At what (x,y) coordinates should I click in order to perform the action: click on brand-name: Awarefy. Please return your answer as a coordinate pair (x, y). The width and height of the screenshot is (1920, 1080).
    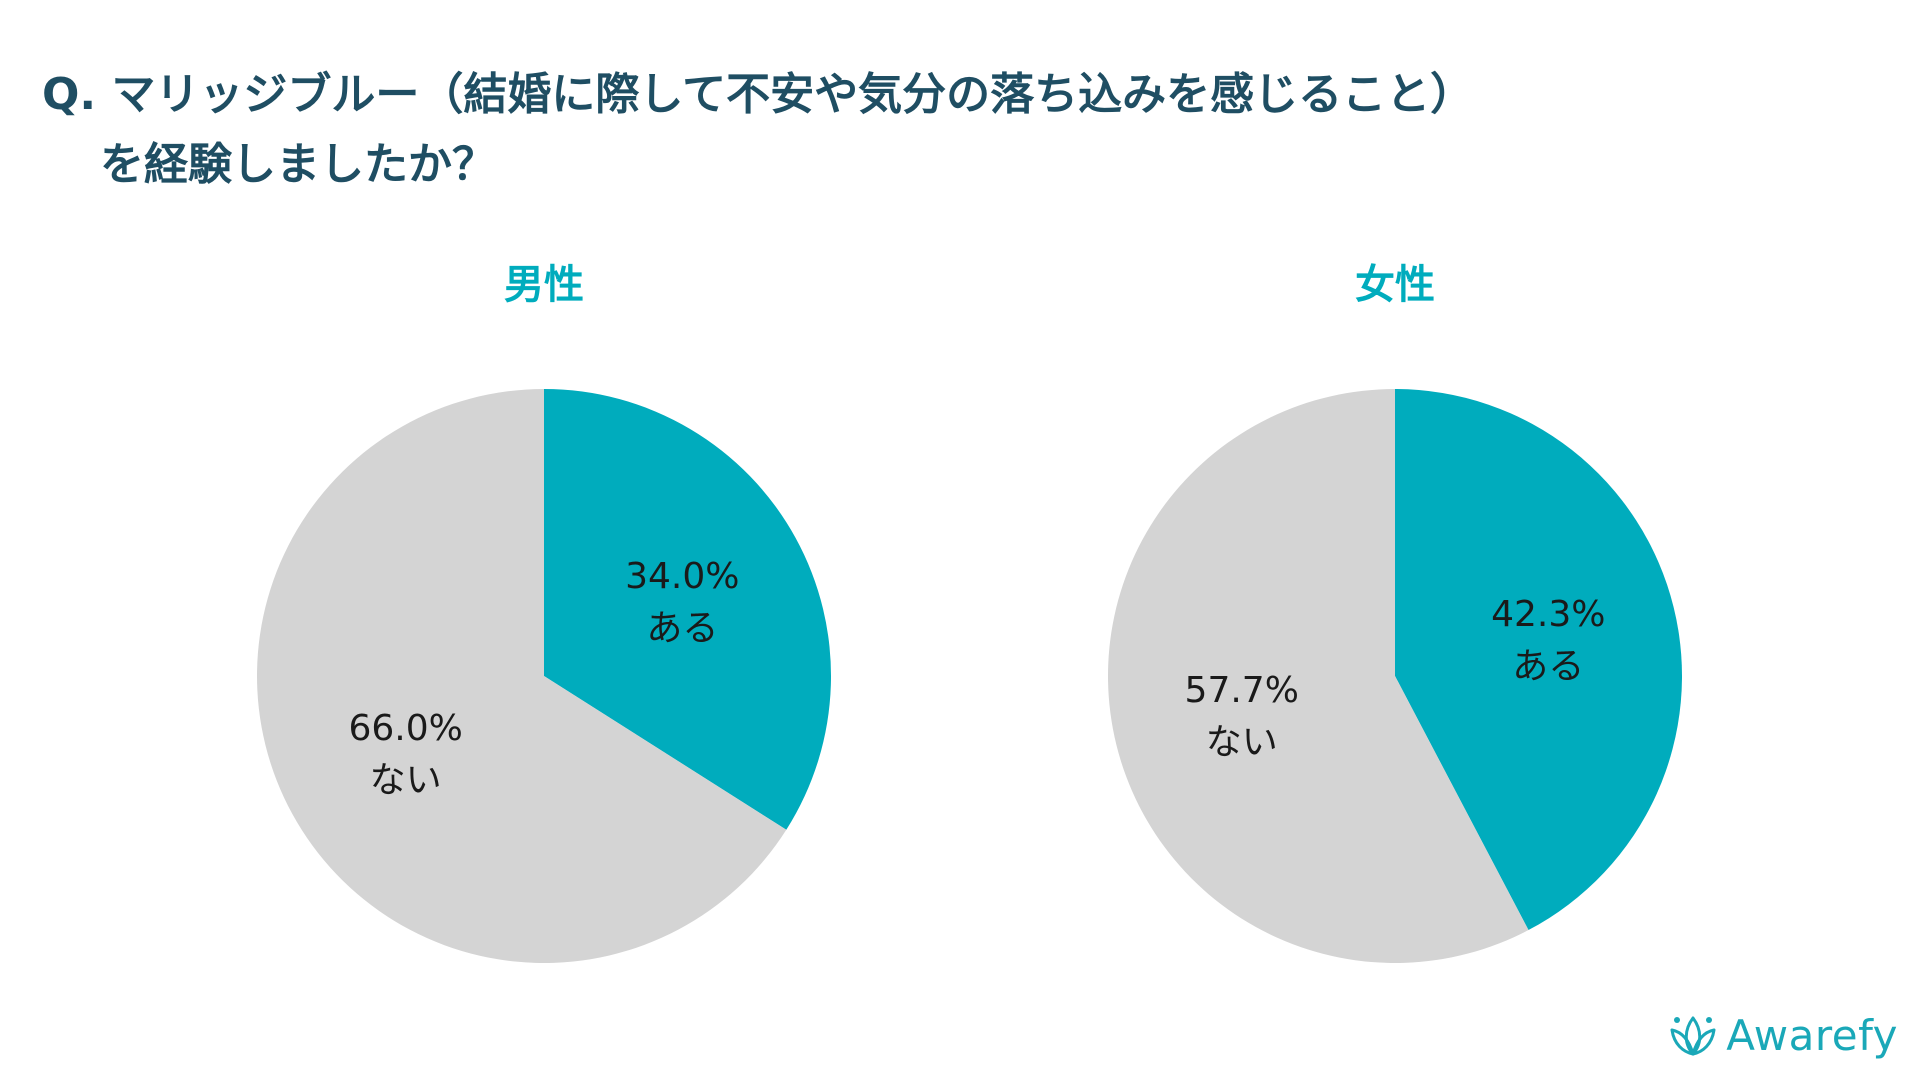
    Looking at the image, I should click on (1812, 1035).